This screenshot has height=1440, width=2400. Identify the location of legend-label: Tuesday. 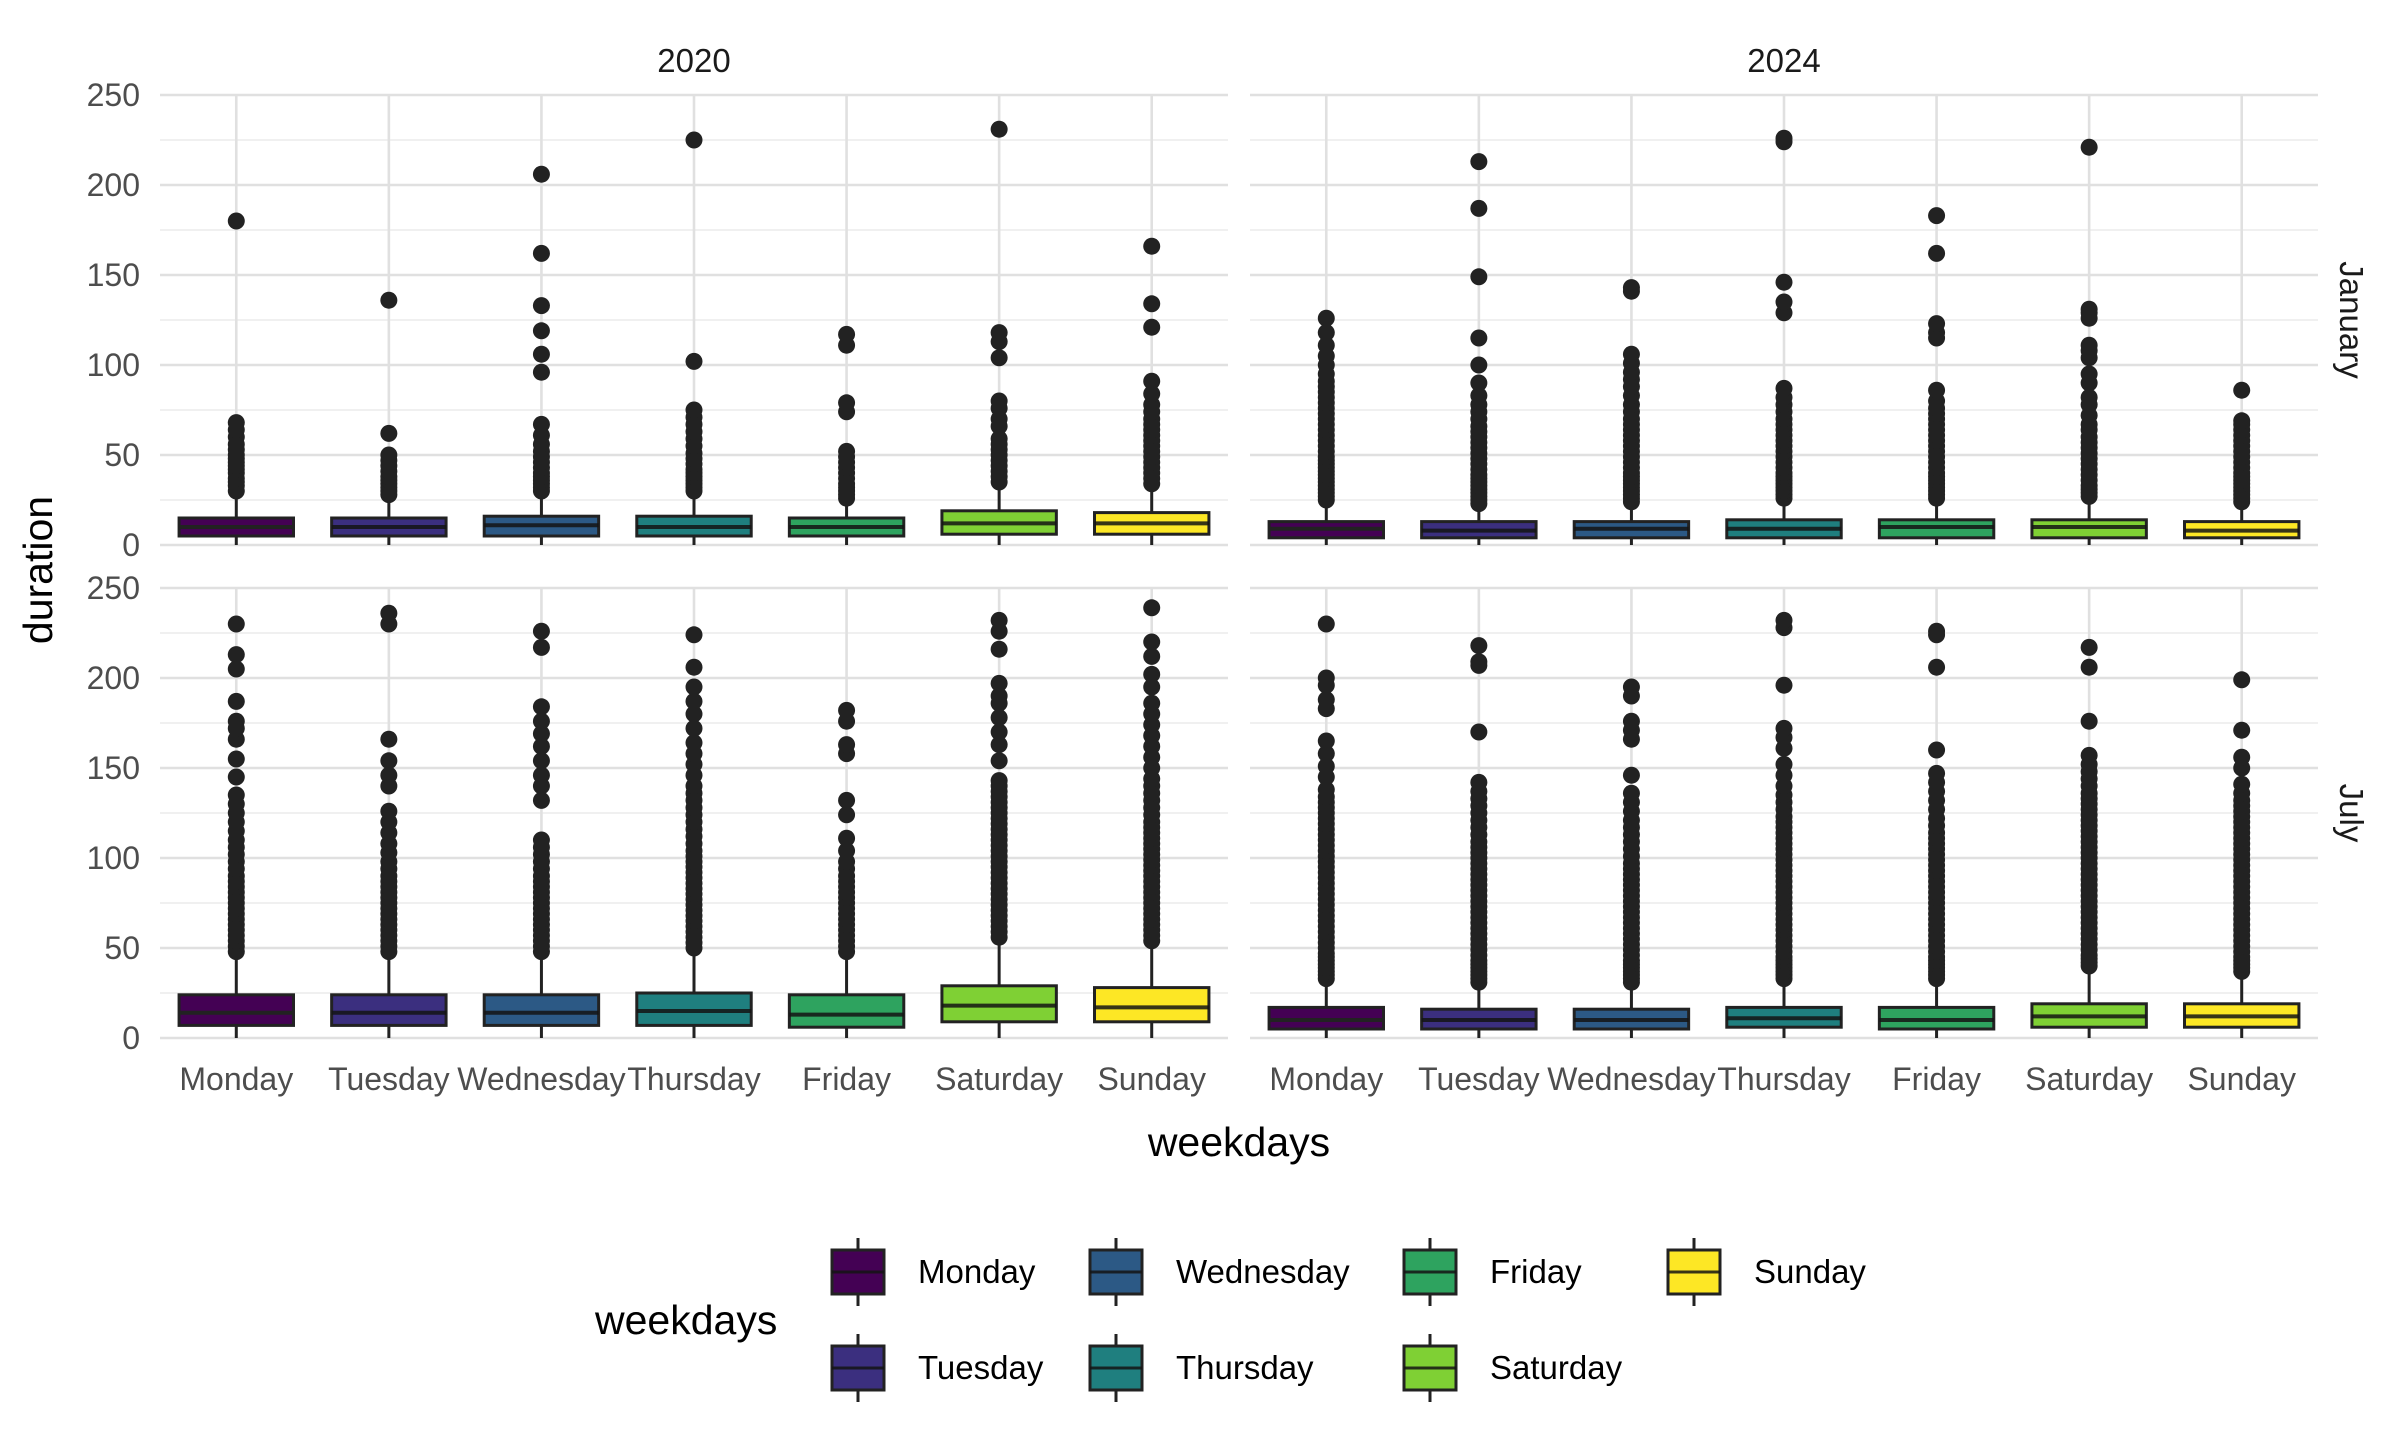
(981, 1367).